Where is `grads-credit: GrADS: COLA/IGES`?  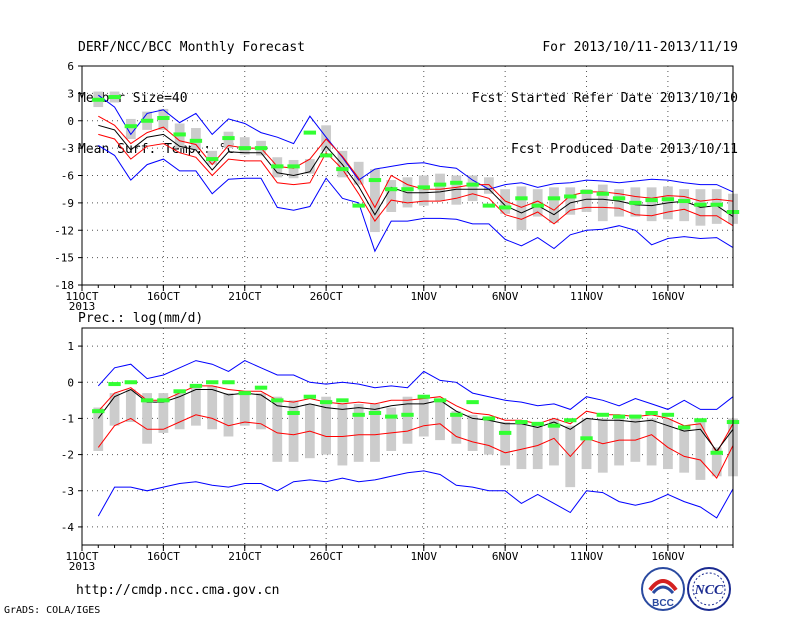 grads-credit: GrADS: COLA/IGES is located at coordinates (52, 610).